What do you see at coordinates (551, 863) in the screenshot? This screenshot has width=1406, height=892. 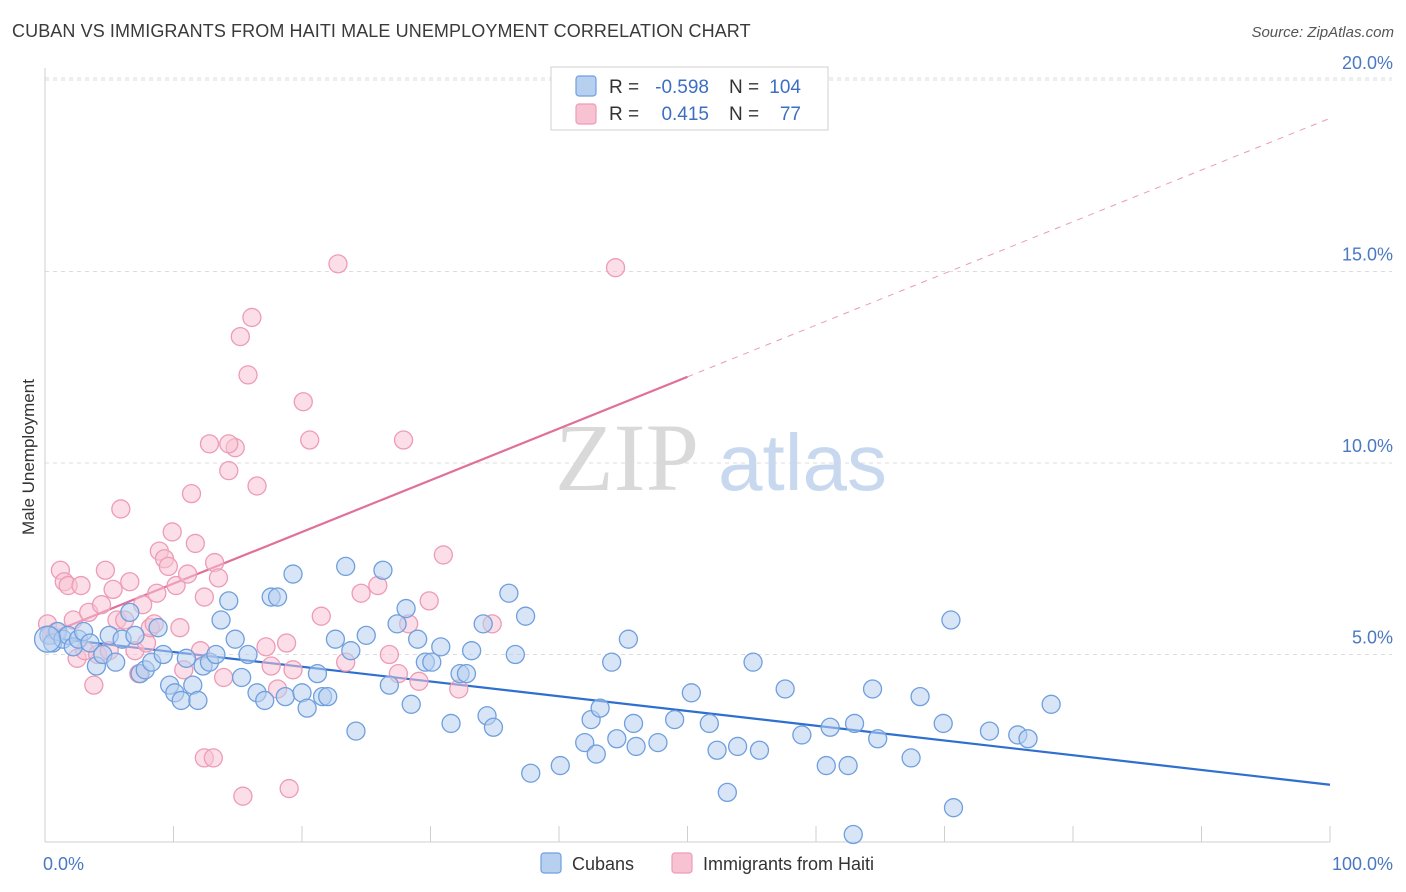 I see `legend-swatch-cubans-bottom` at bounding box center [551, 863].